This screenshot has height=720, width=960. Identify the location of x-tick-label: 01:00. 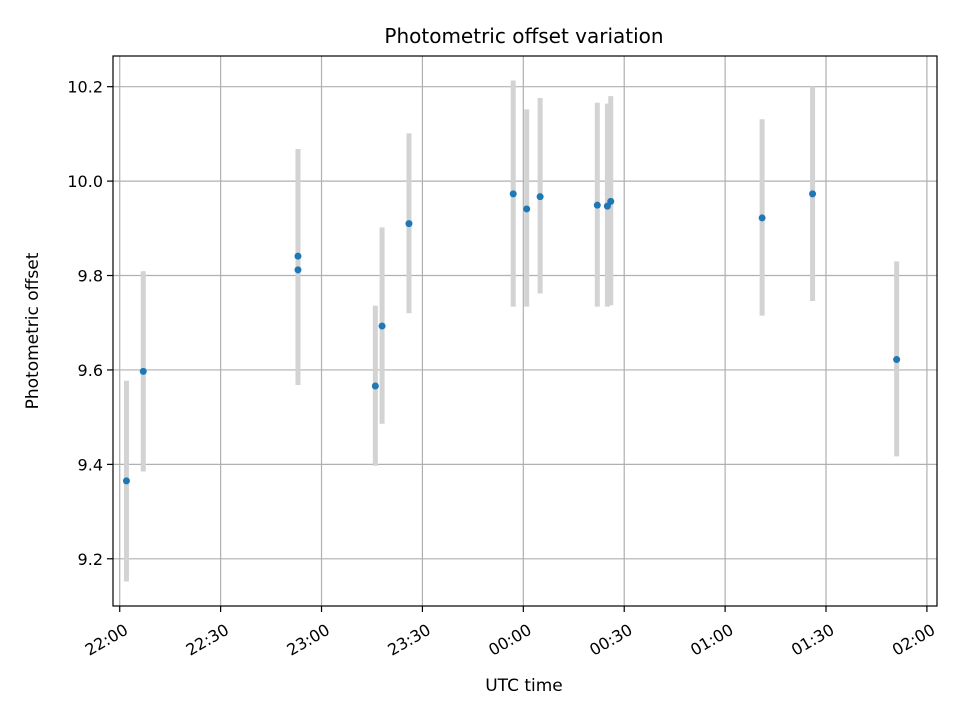
(711, 640).